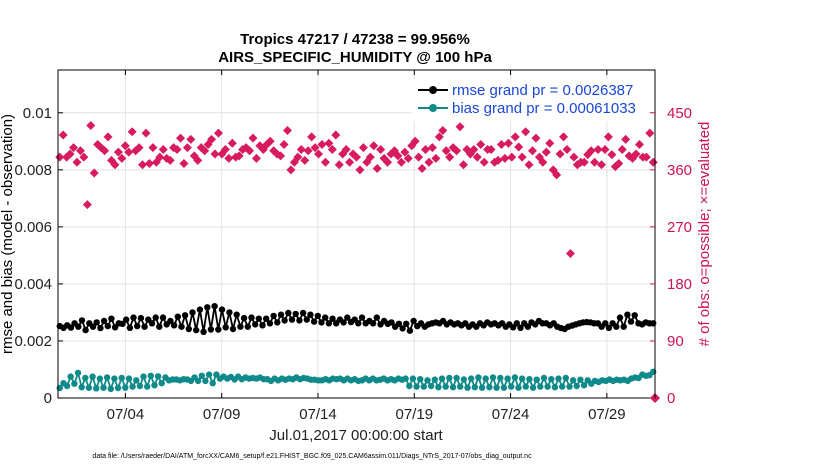 The image size is (830, 470). Describe the element at coordinates (511, 414) in the screenshot. I see `x-tick-label: 07/24` at that location.